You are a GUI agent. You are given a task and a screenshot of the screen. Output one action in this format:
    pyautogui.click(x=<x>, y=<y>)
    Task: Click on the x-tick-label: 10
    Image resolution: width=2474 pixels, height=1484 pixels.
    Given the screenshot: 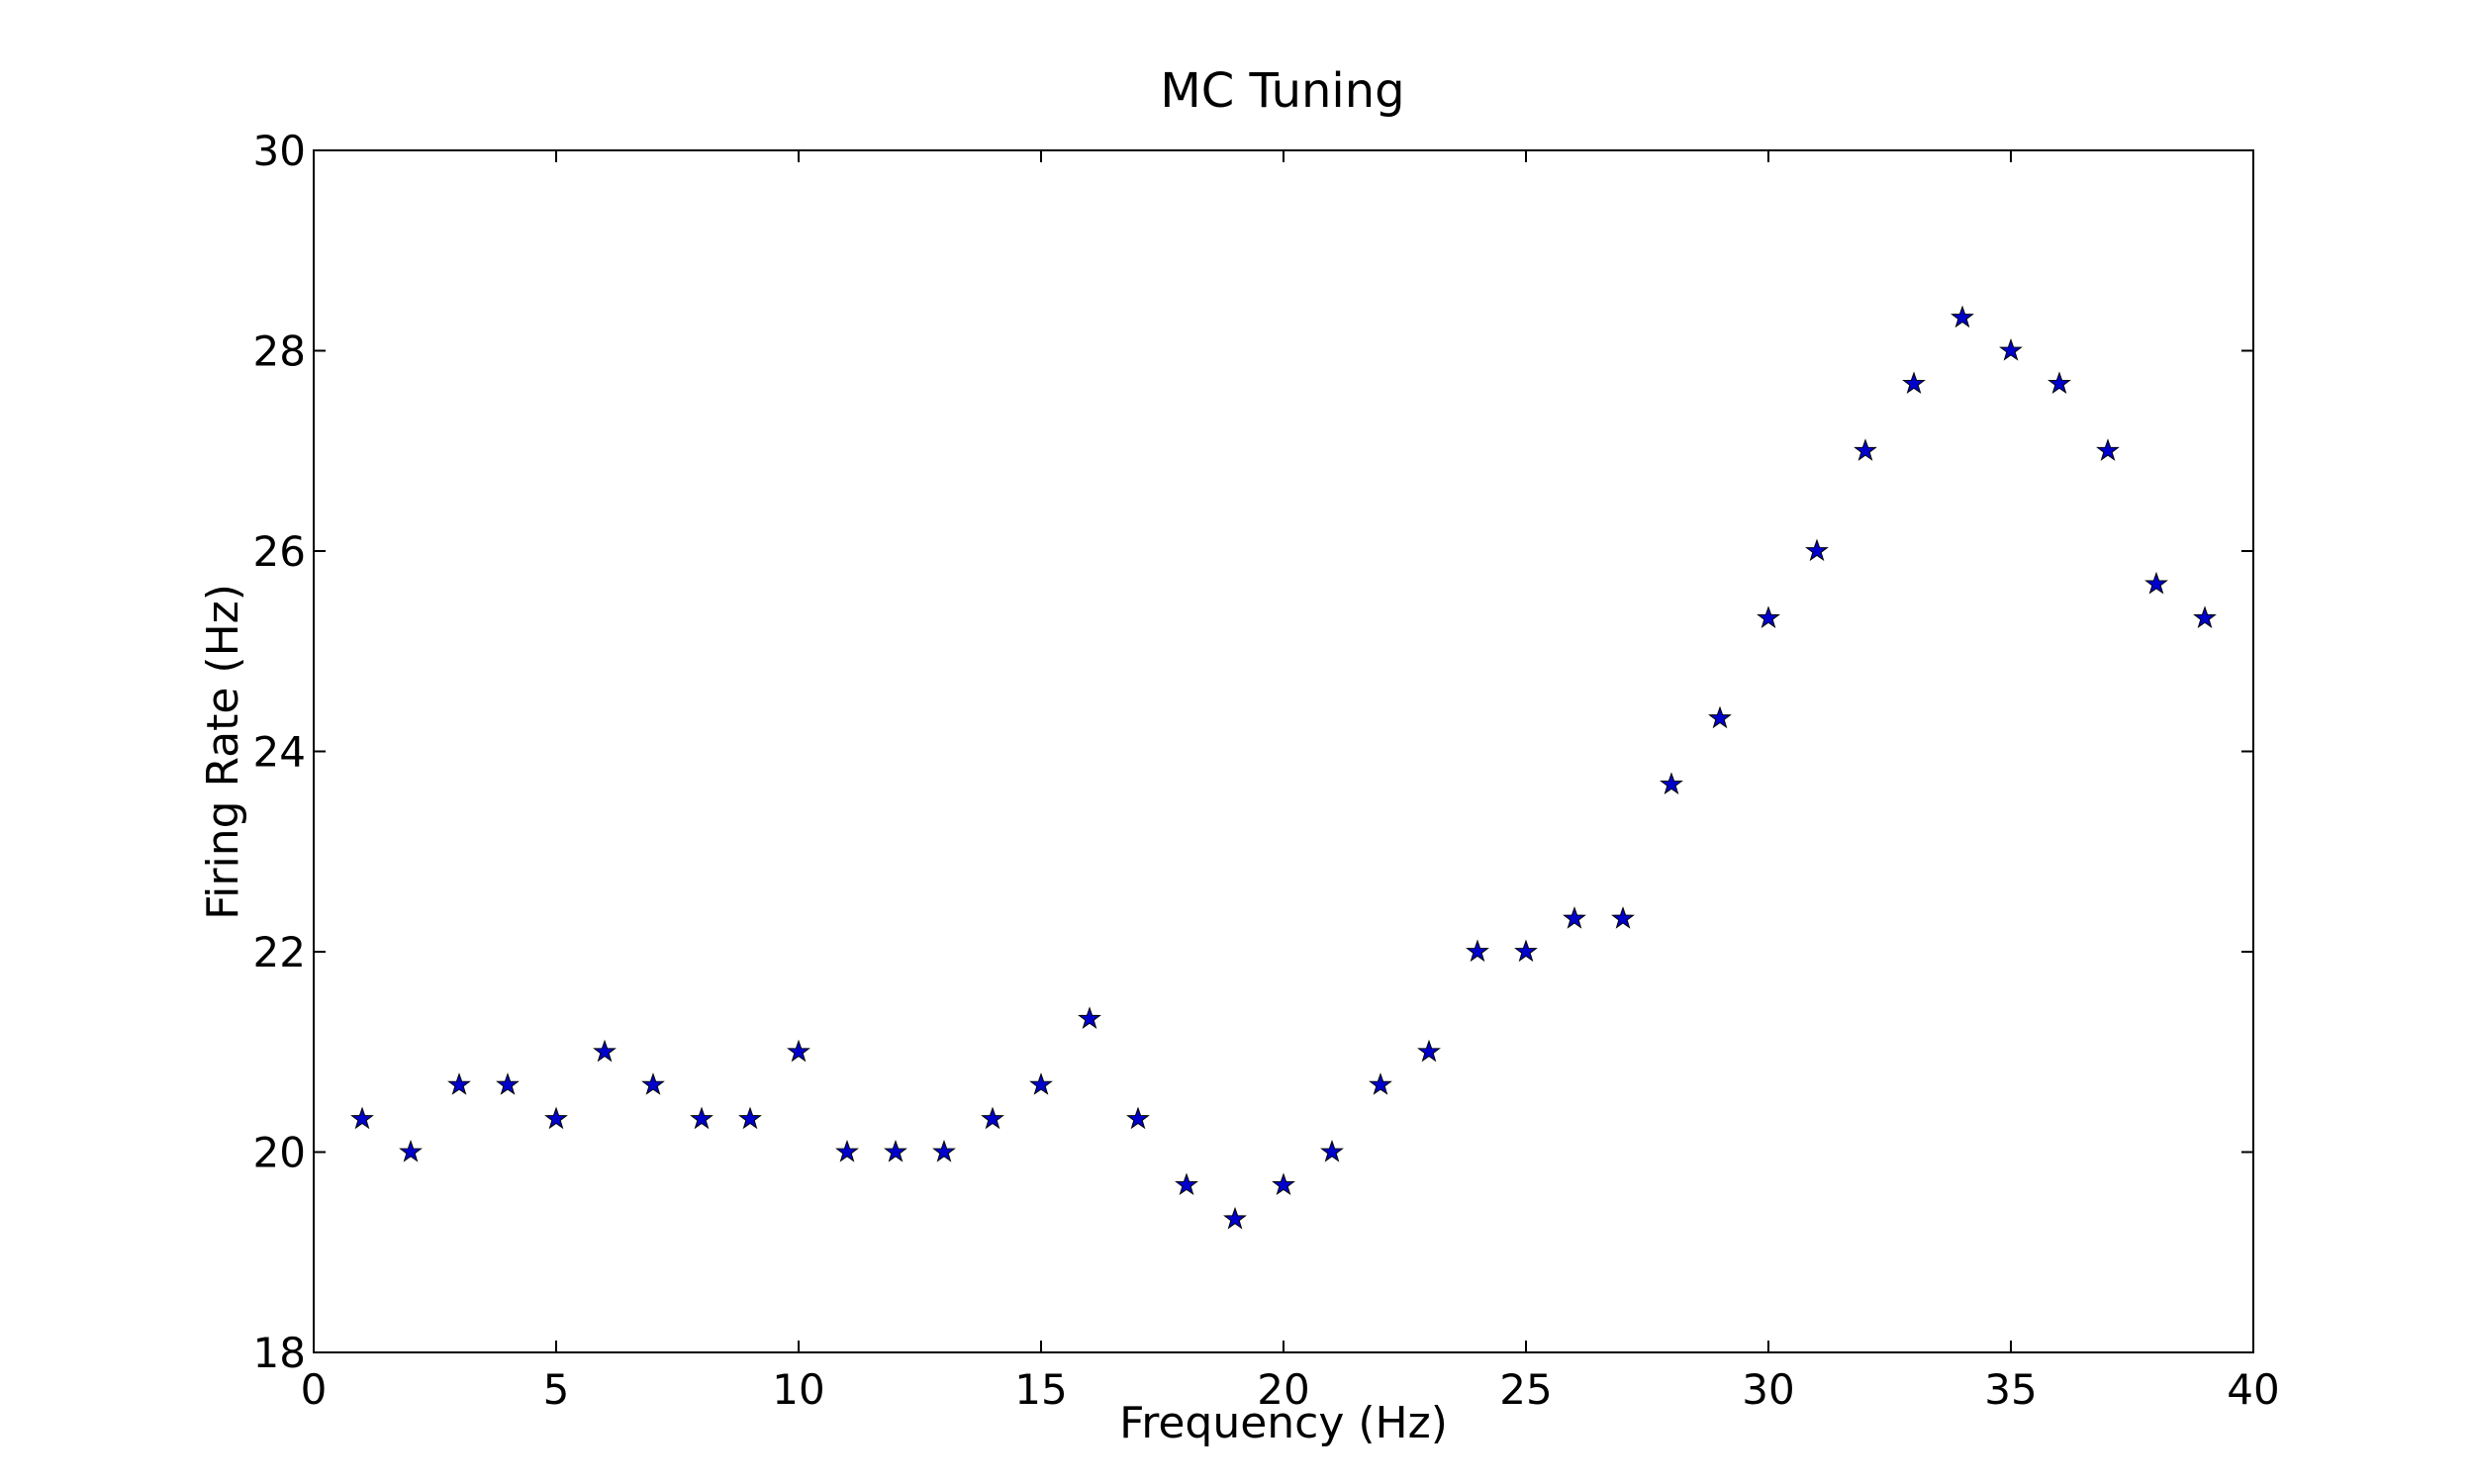 What is the action you would take?
    pyautogui.click(x=798, y=1389)
    